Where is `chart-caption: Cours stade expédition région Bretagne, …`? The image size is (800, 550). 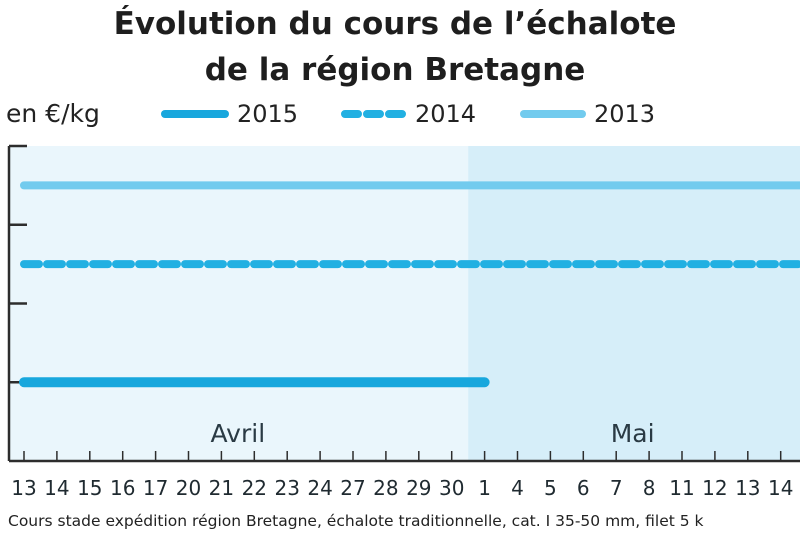 chart-caption: Cours stade expédition région Bretagne, … is located at coordinates (356, 521).